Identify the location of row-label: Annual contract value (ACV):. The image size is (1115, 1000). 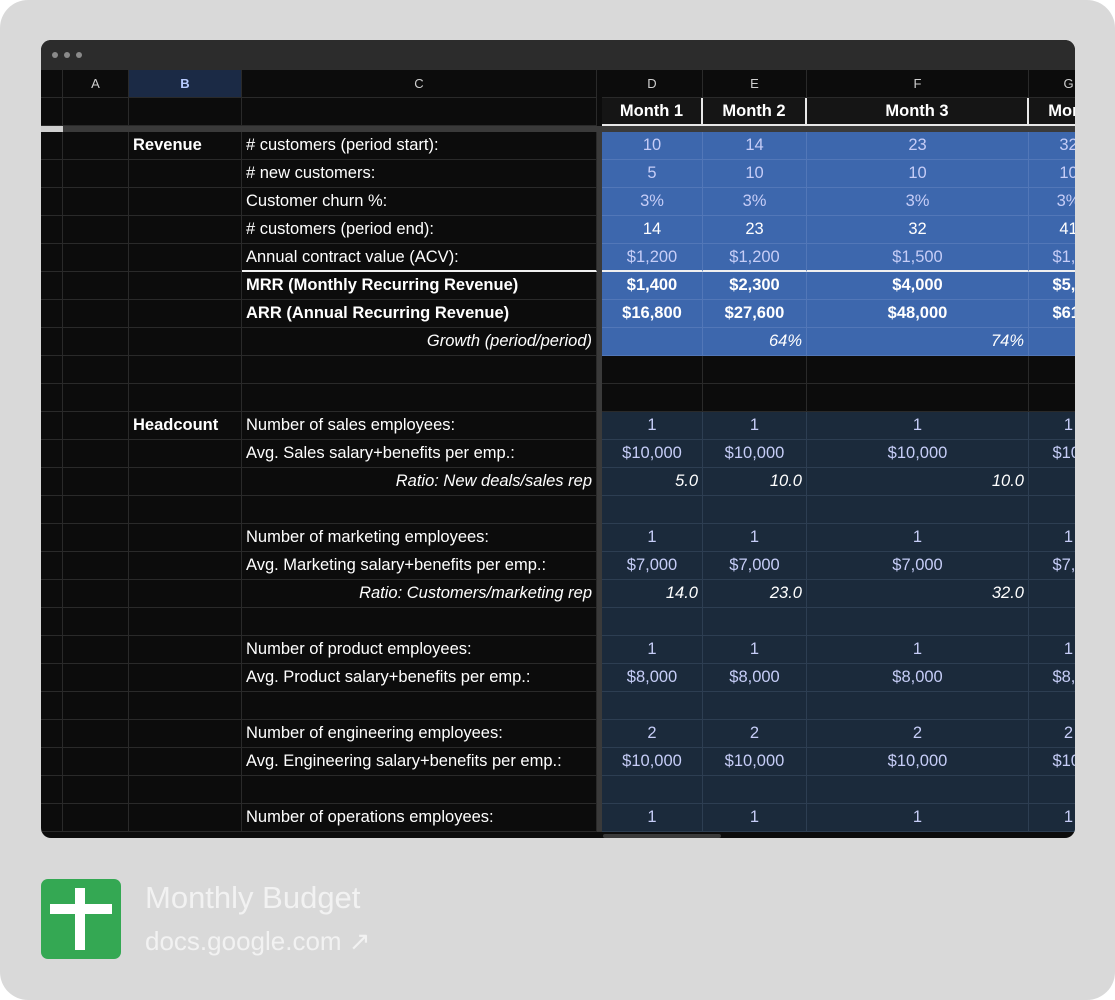
(419, 258).